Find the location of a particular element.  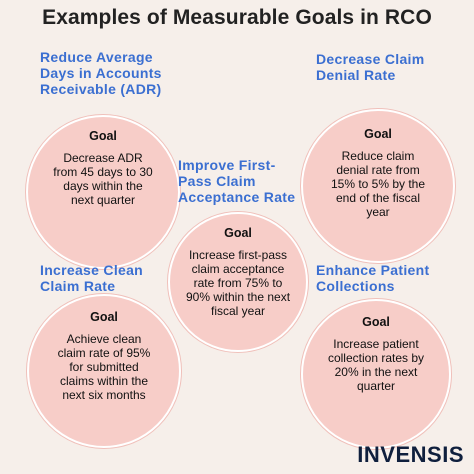

goal-heading-clean-claim: Increase Clean Claim Rate is located at coordinates (92, 278).